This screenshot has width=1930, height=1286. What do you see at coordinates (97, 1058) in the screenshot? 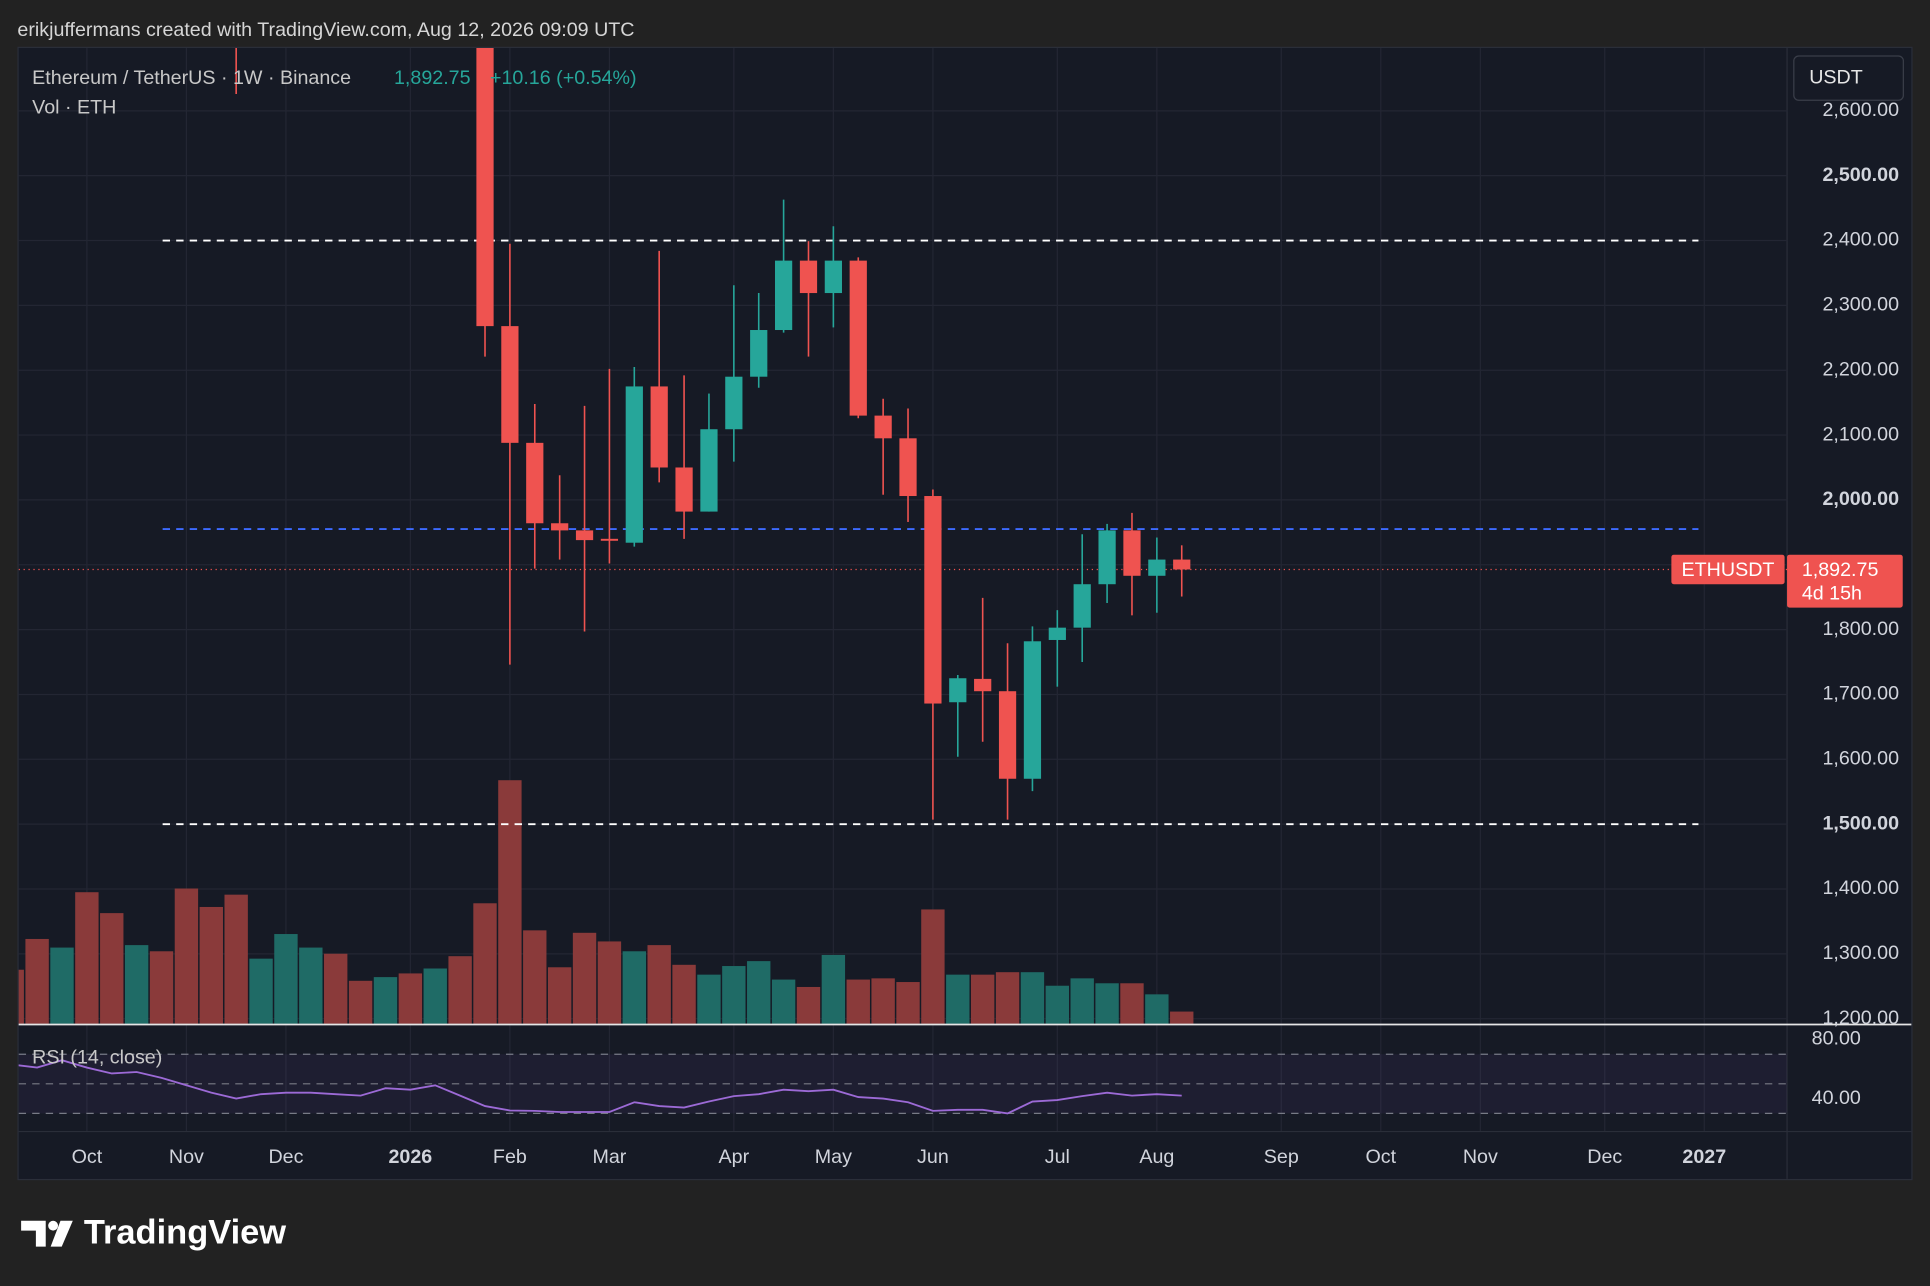
I see `rsi-title: RSI (14, close)` at bounding box center [97, 1058].